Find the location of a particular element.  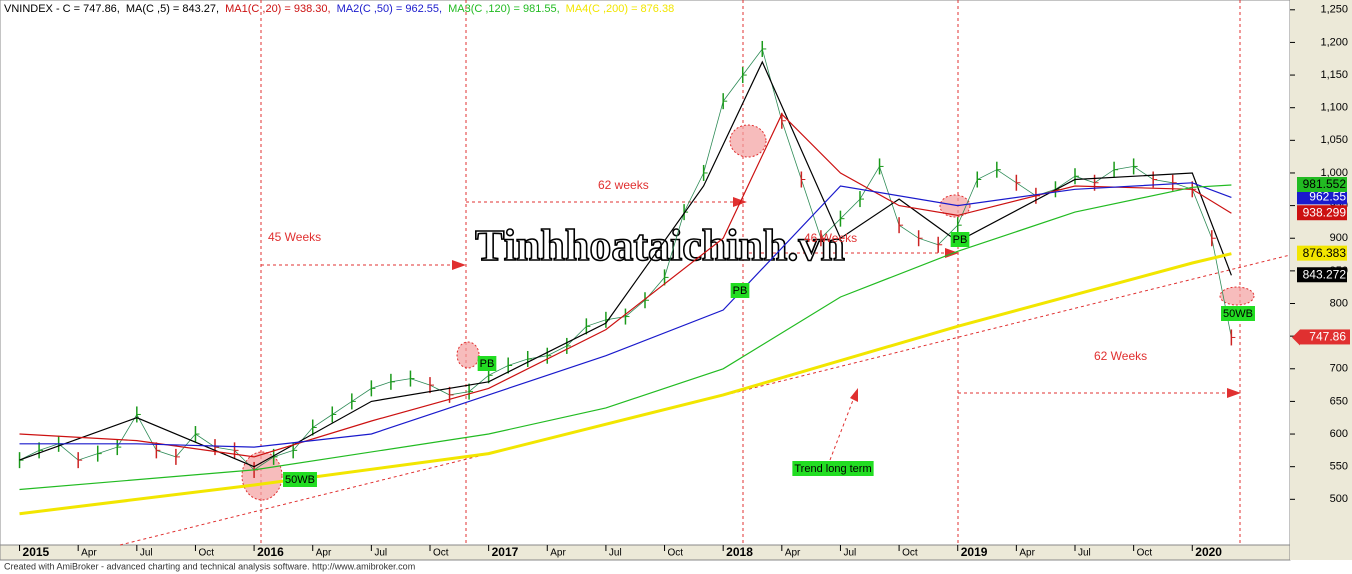

y-tick-label: 1,000 is located at coordinates (1334, 173).